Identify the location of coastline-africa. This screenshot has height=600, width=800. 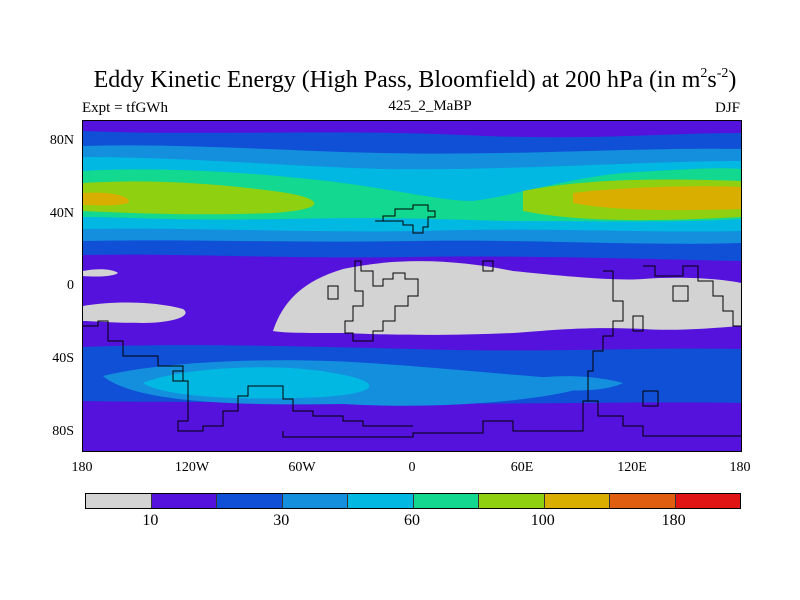
(381, 301).